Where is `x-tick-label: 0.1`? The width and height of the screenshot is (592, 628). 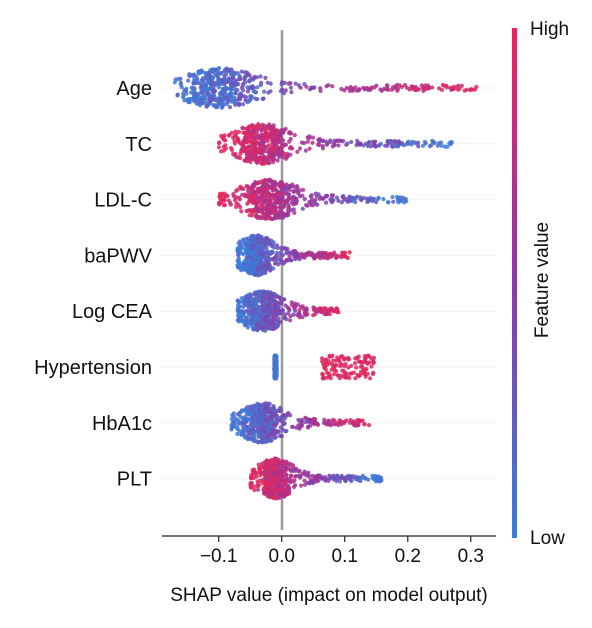
x-tick-label: 0.1 is located at coordinates (345, 556).